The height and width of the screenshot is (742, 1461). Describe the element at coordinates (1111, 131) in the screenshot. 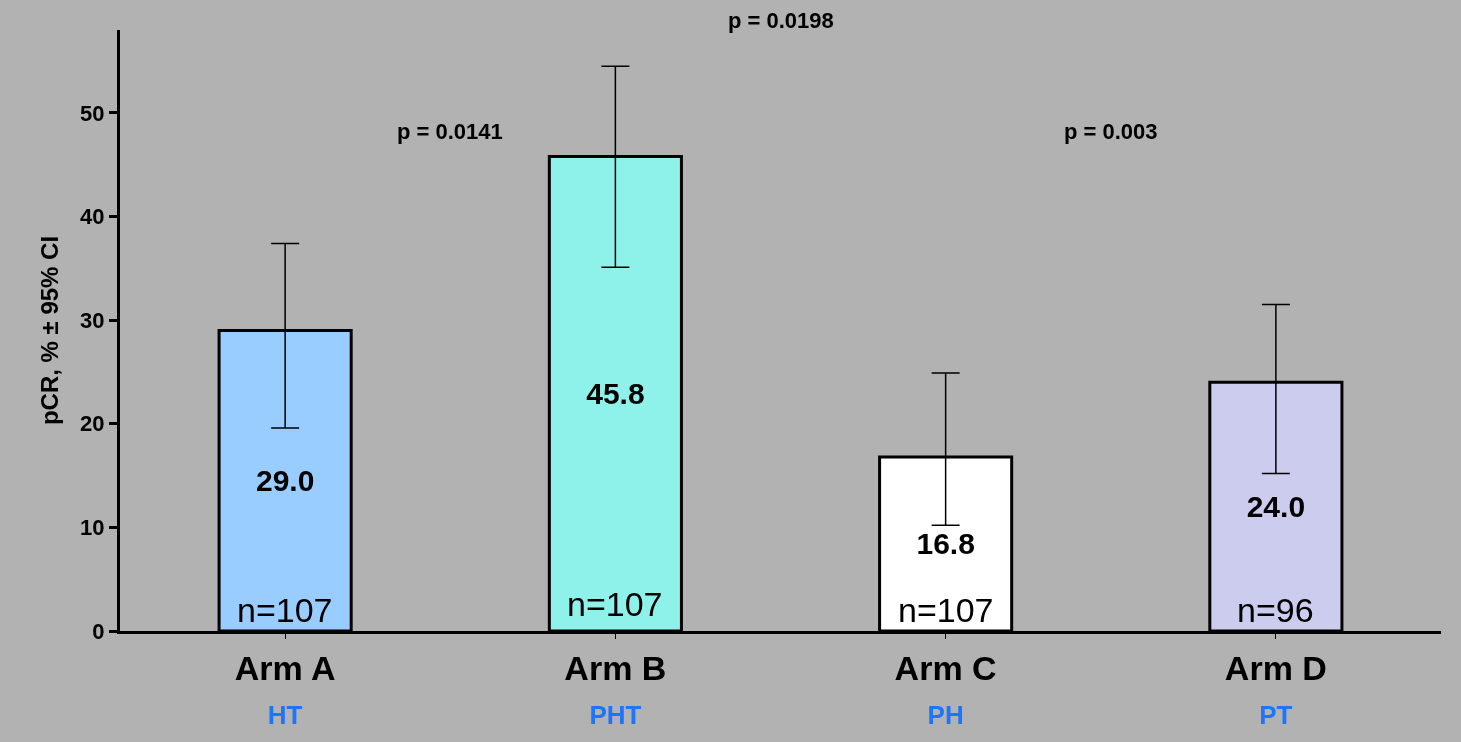

I see `annotation: p = 0.003` at that location.